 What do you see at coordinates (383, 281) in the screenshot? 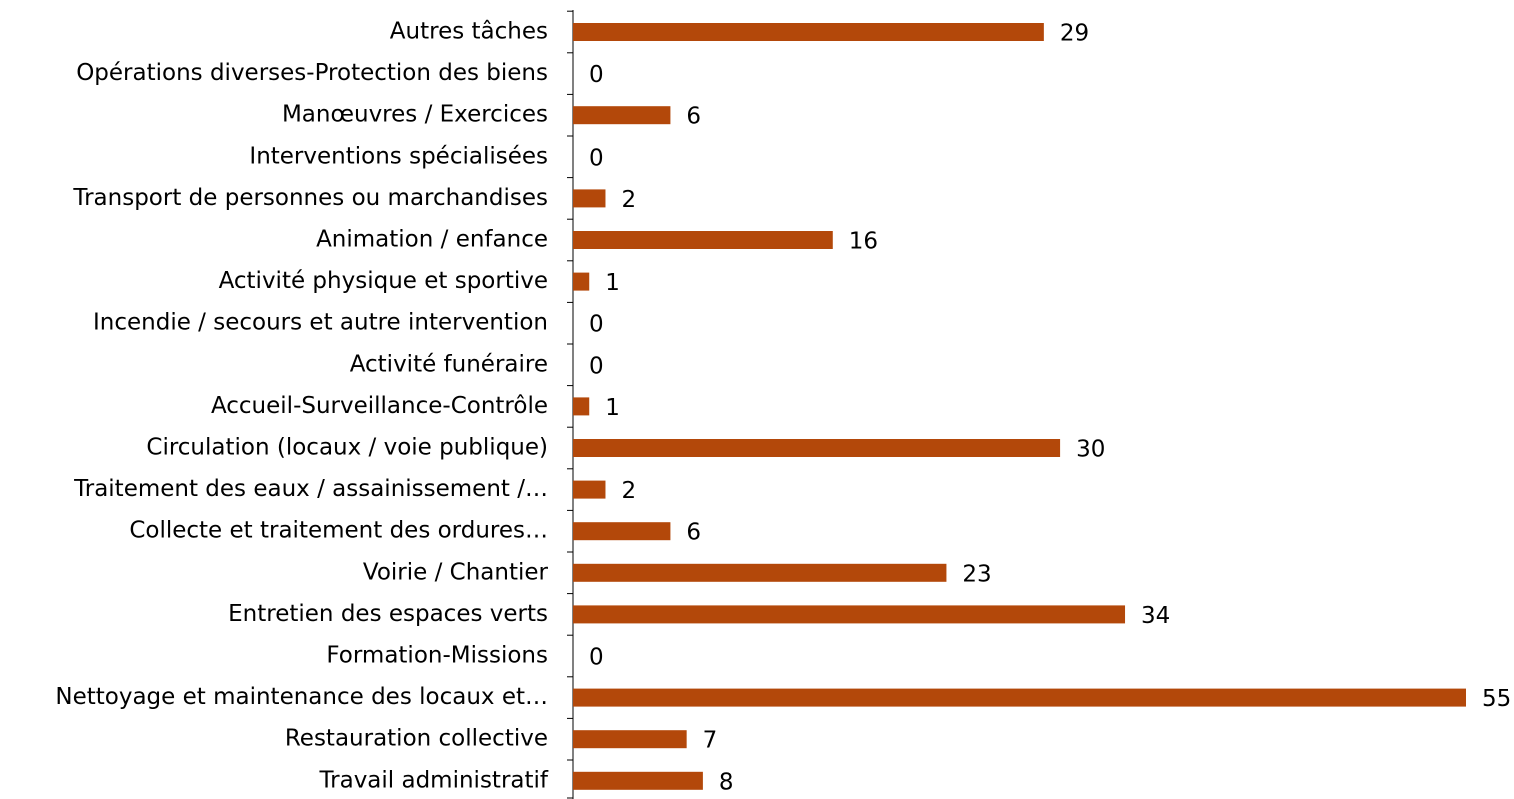
I see `category-label: Activité physique et sportive` at bounding box center [383, 281].